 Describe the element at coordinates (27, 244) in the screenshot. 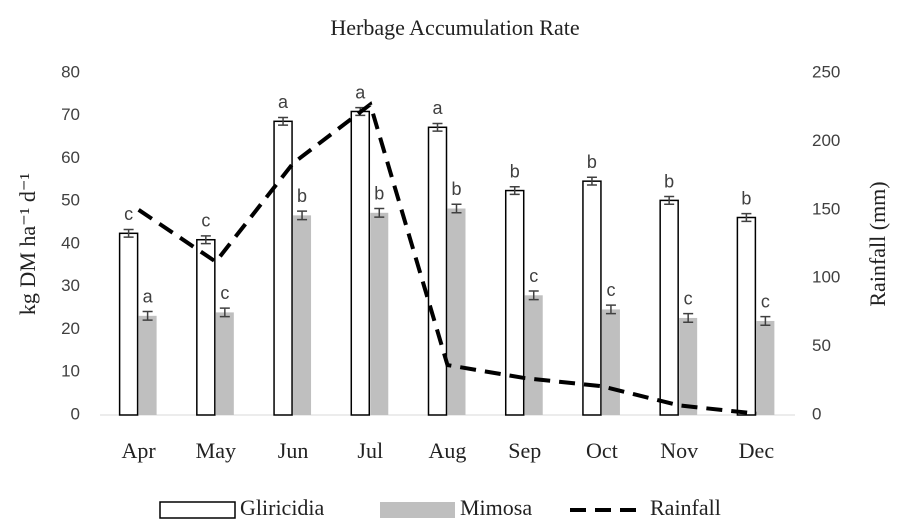

I see `y-axis-label: kg DM ha⁻¹ d⁻¹` at that location.